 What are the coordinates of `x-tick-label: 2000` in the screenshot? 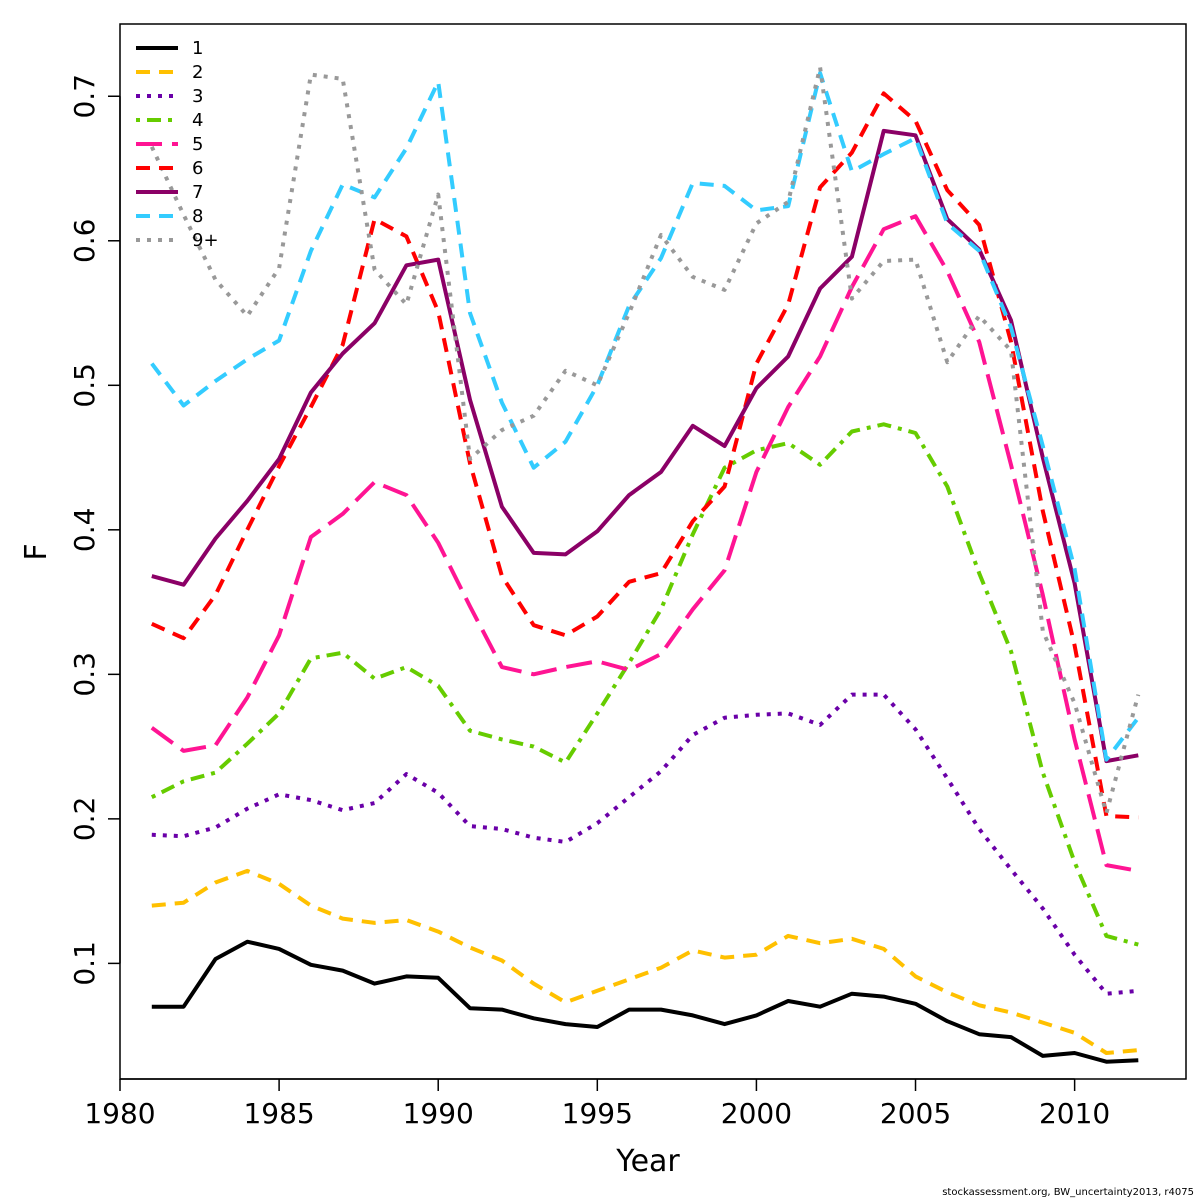 It's located at (756, 1113).